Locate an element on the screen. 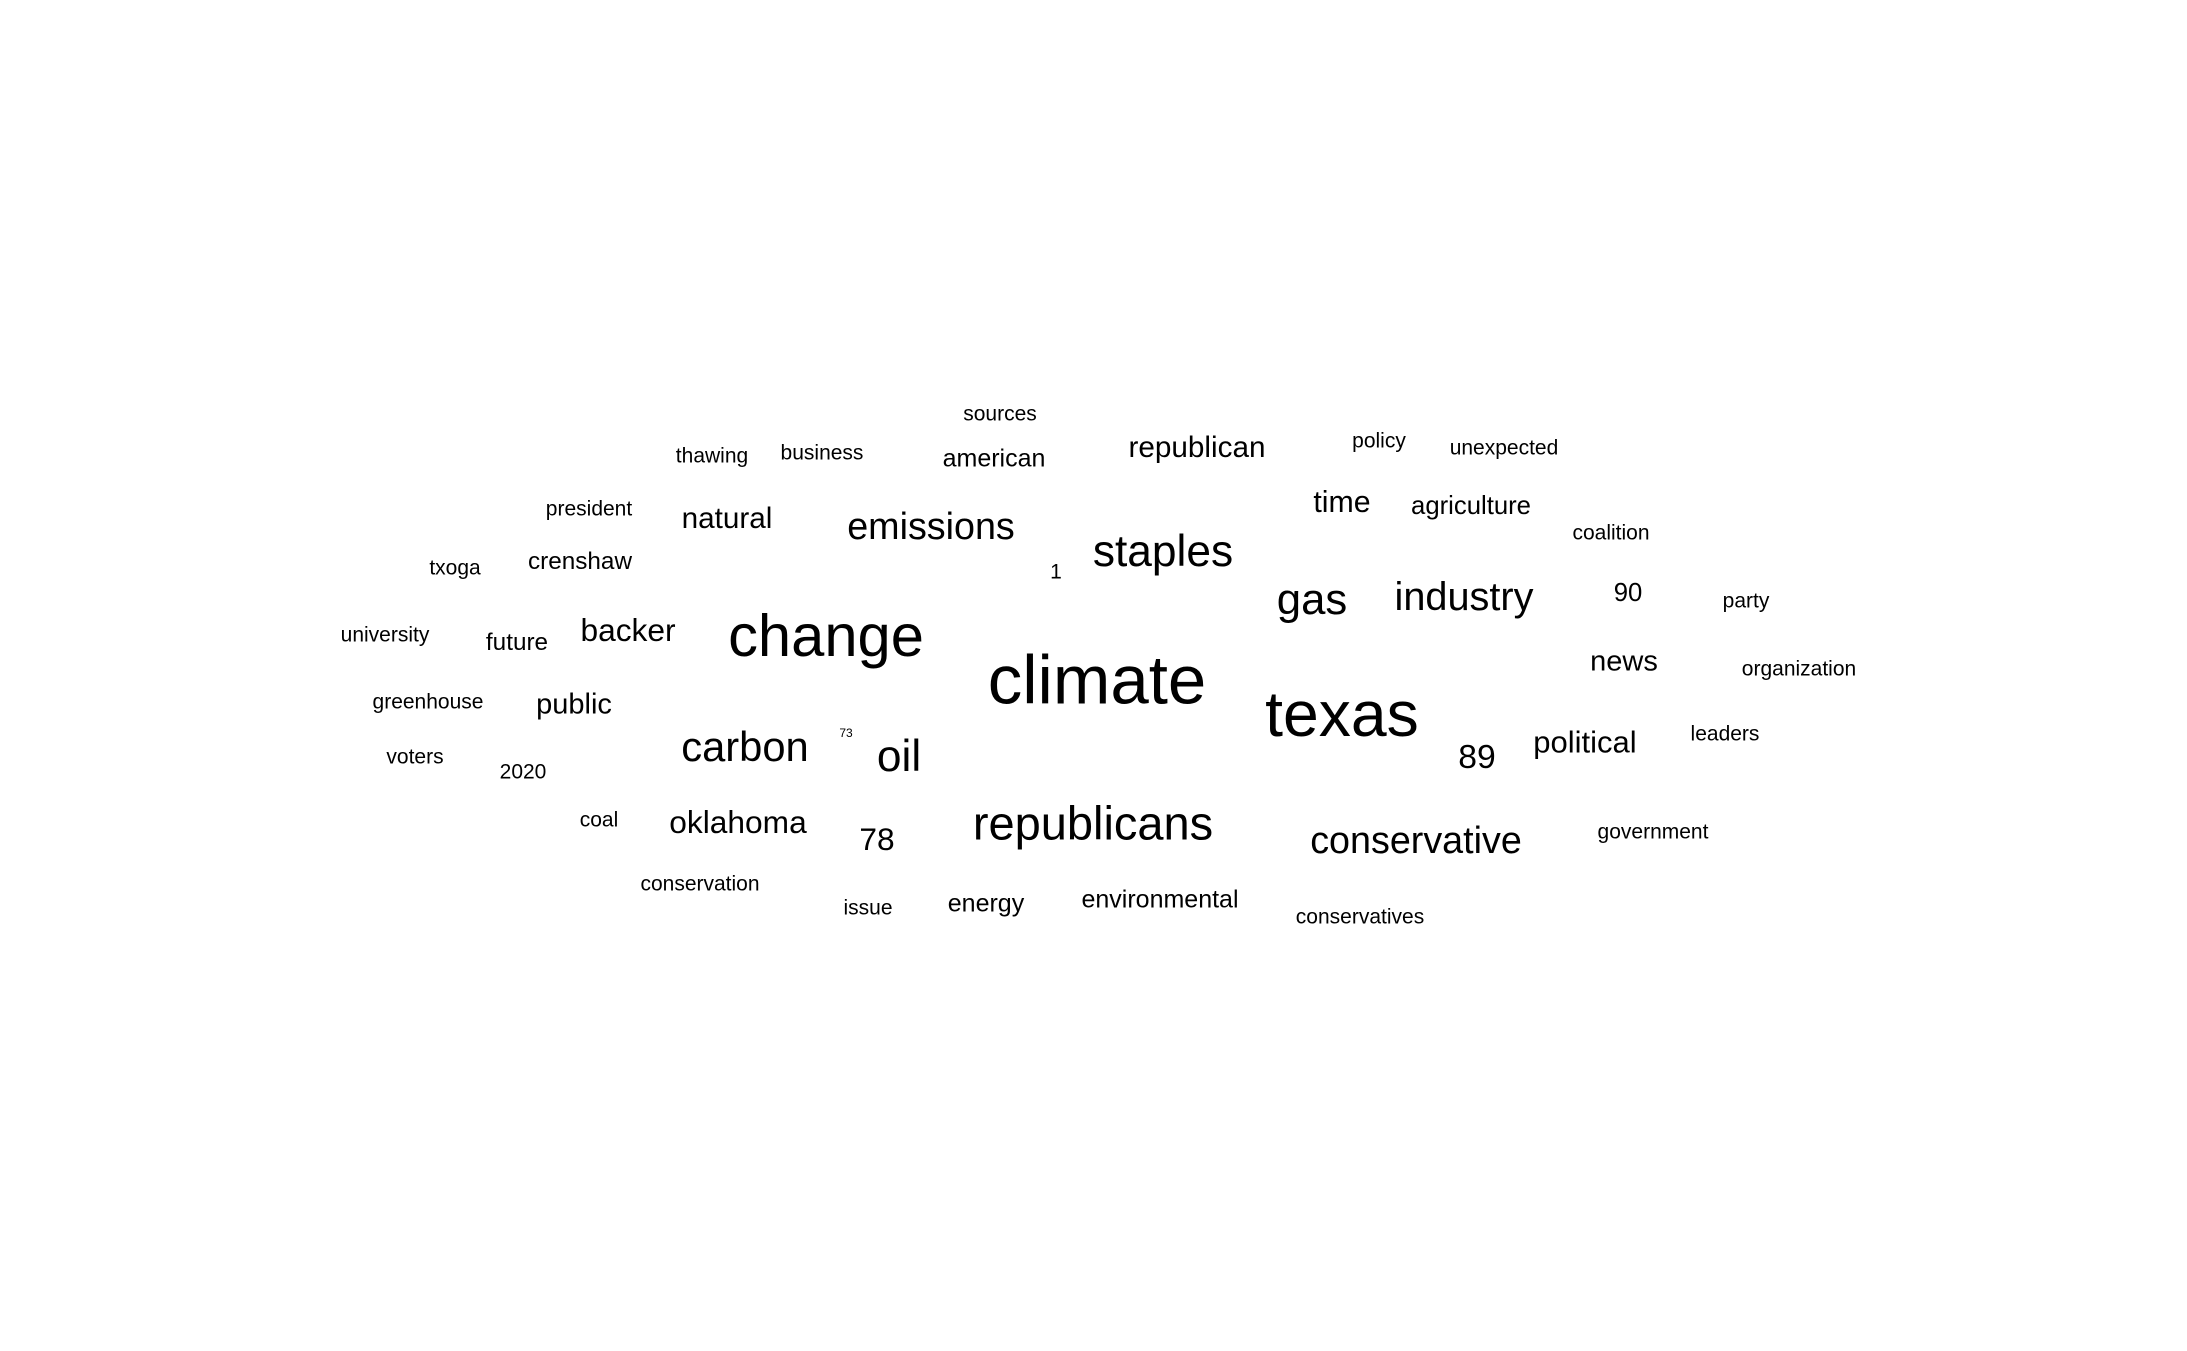 The image size is (2187, 1351). word-carbon: carbon is located at coordinates (745, 747).